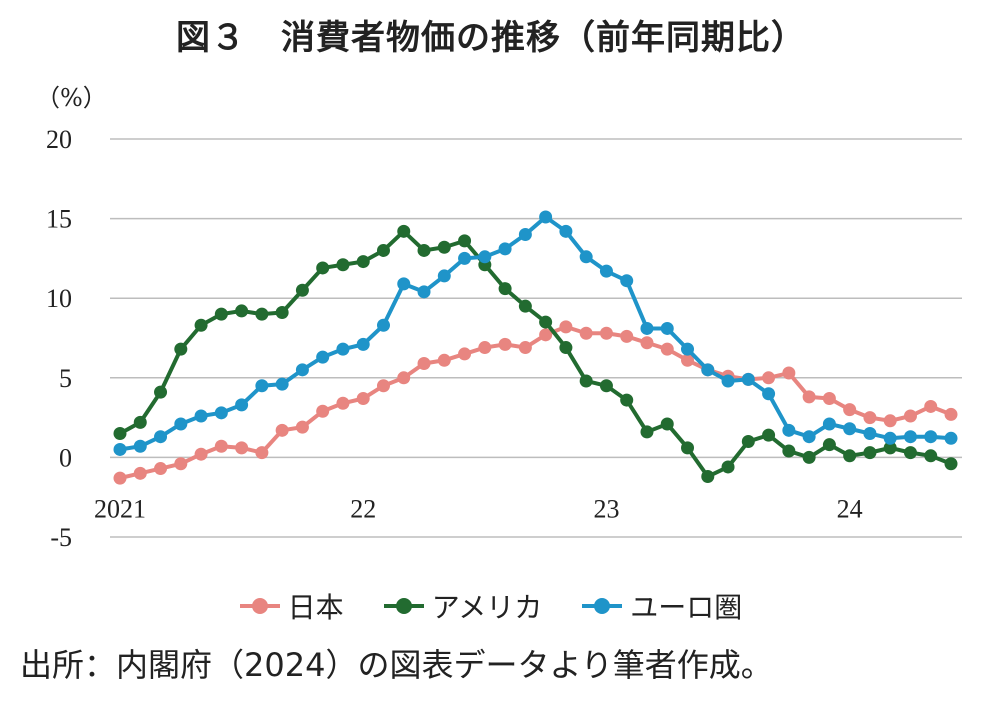 The width and height of the screenshot is (982, 702). I want to click on y-tick-label: 15, so click(59, 219).